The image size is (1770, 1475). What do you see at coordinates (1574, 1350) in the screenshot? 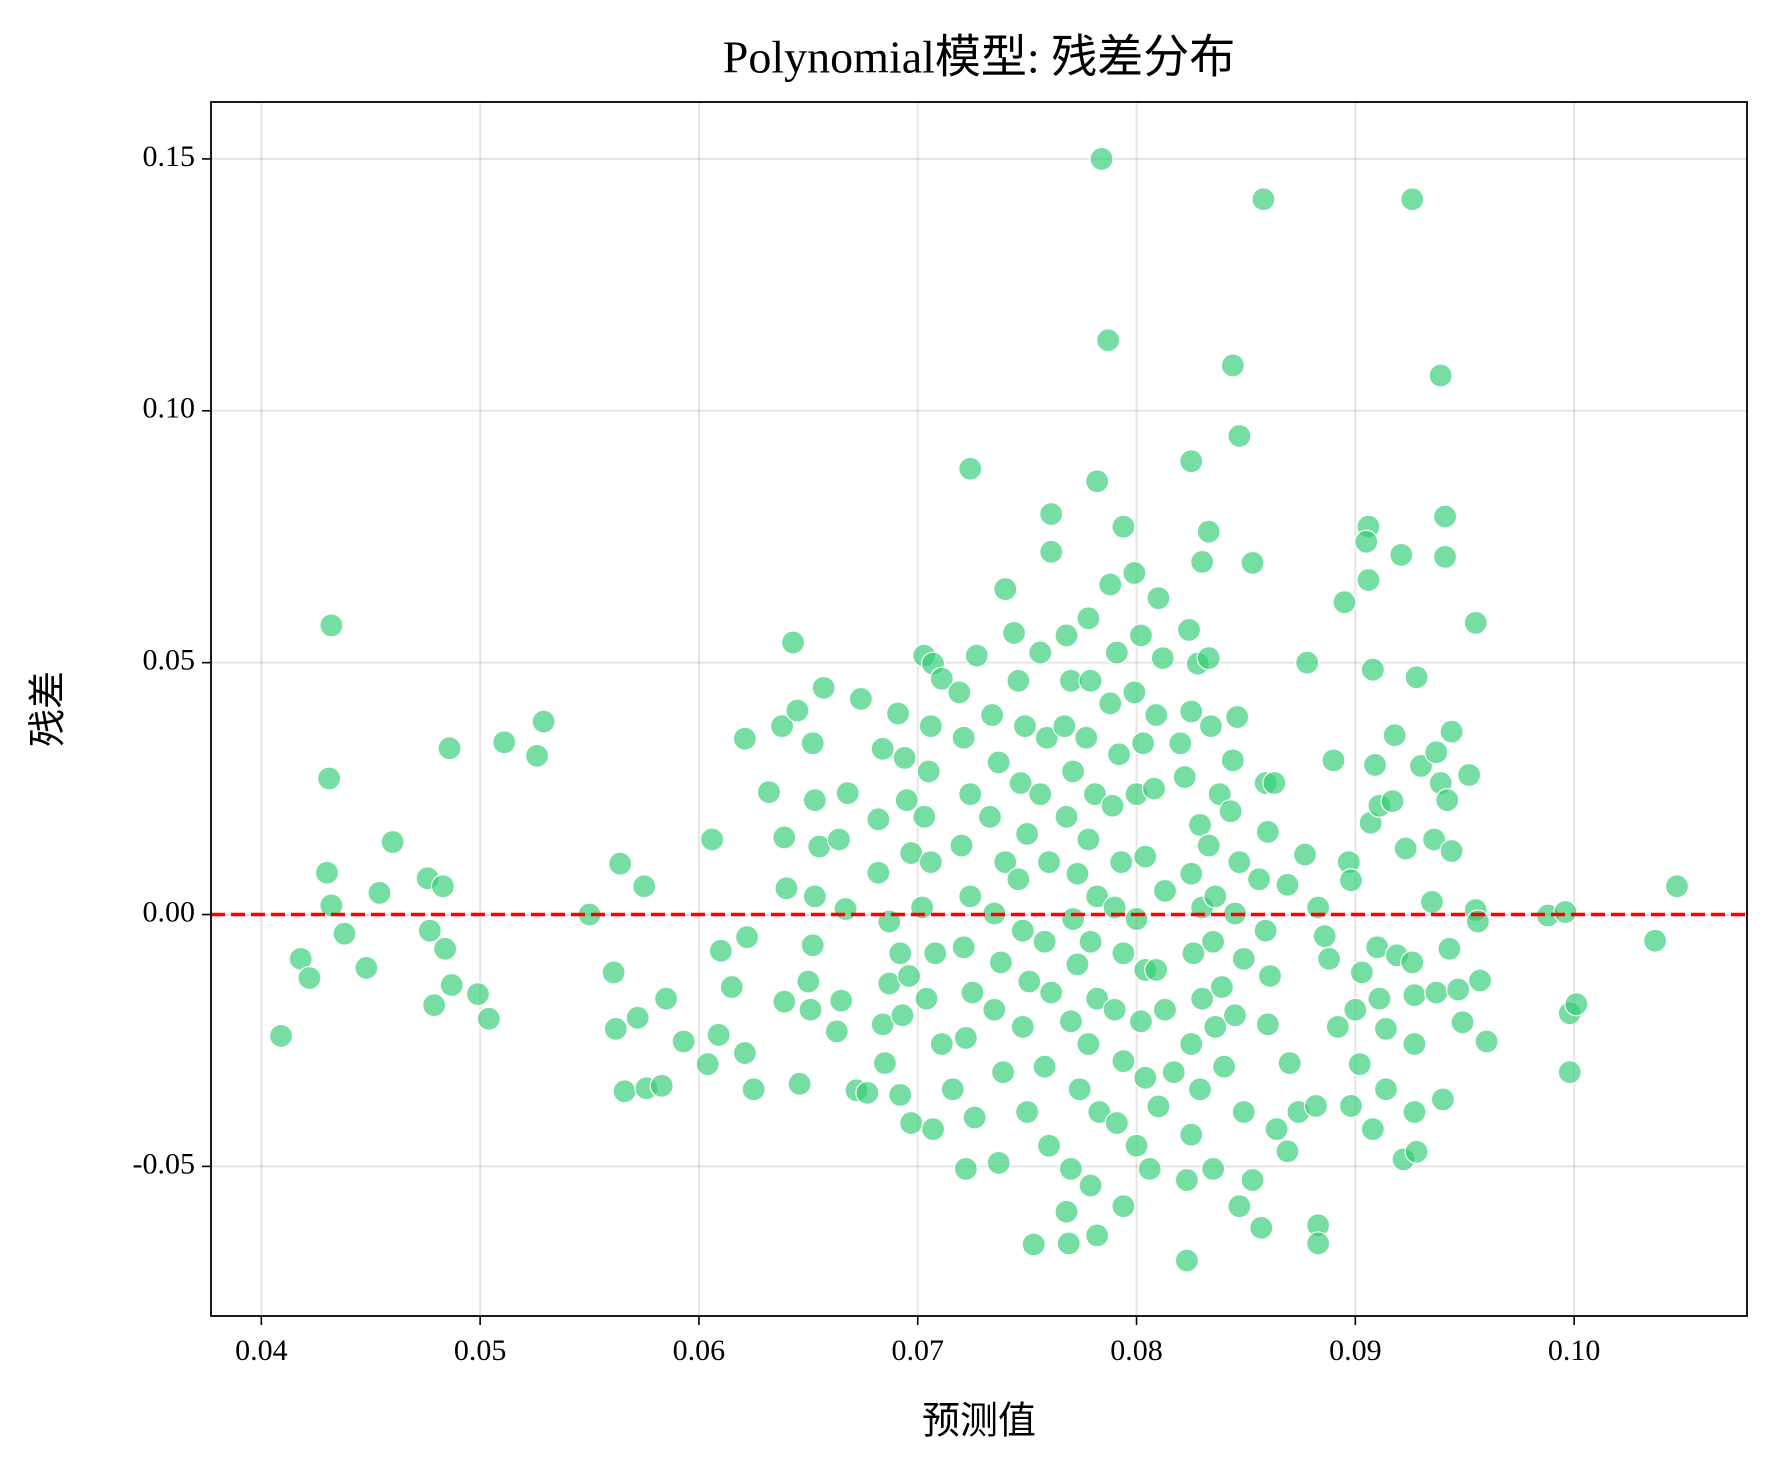
I see `x-tick-label: 0.10` at bounding box center [1574, 1350].